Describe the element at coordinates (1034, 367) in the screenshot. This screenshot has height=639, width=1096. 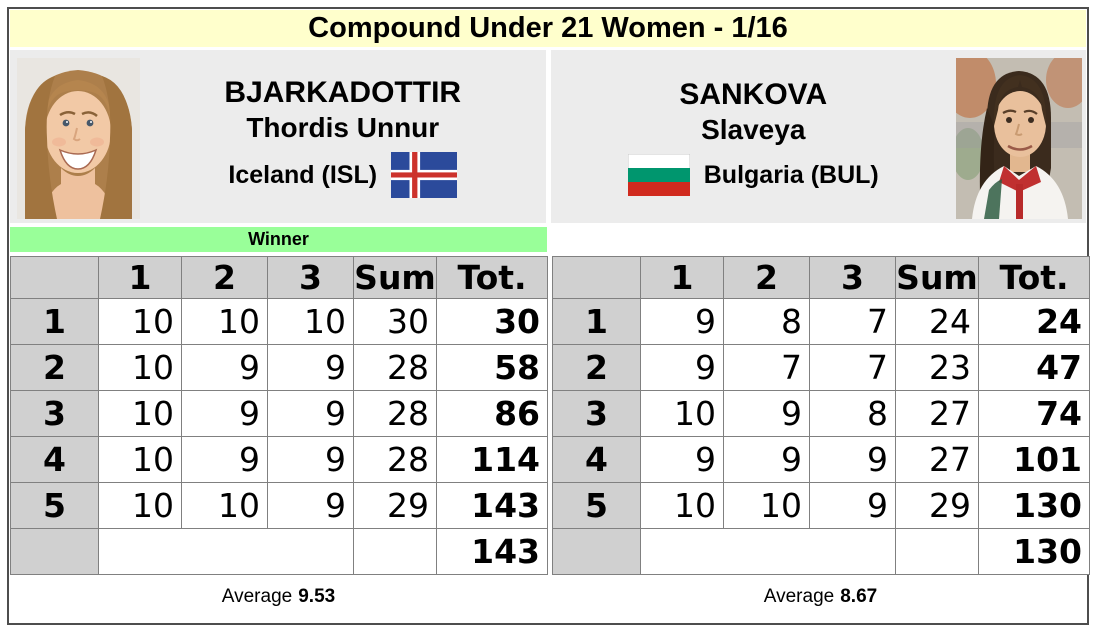
I see `running-total-cell: 47` at that location.